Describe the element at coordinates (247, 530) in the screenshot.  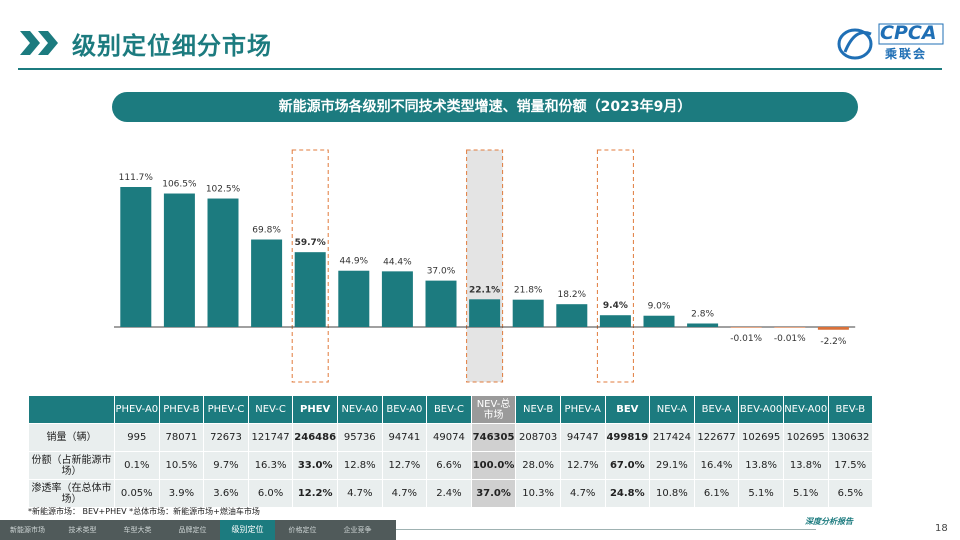
I see `footer-nav-tab: 级别定位` at that location.